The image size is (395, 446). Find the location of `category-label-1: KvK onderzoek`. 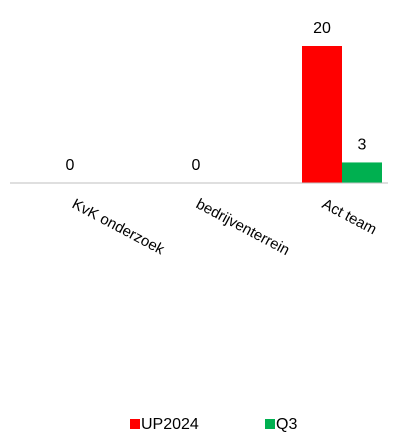

category-label-1: KvK onderzoek is located at coordinates (118, 227).